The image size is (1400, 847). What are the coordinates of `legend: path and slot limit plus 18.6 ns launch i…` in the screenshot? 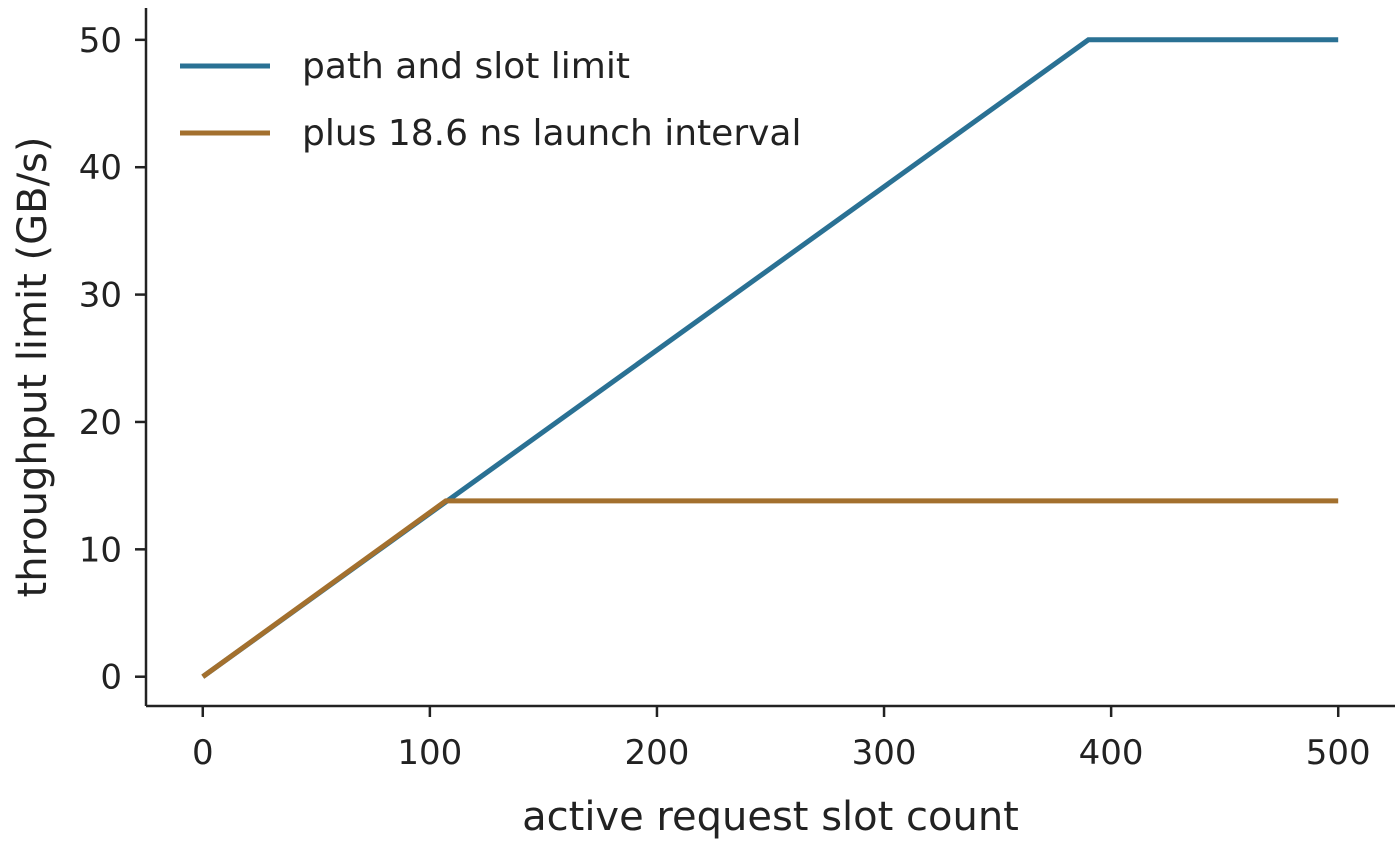 It's located at (490, 100).